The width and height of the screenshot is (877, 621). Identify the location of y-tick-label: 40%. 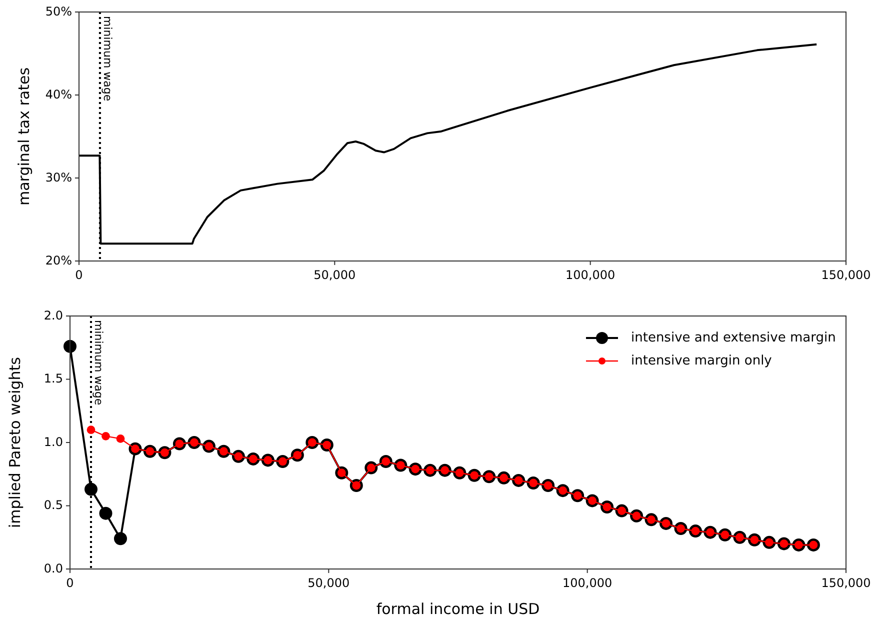
(58, 94).